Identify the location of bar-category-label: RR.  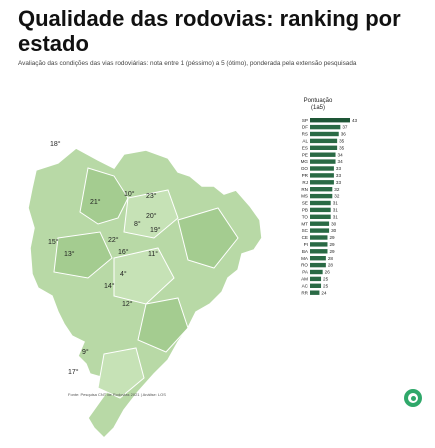
(304, 292).